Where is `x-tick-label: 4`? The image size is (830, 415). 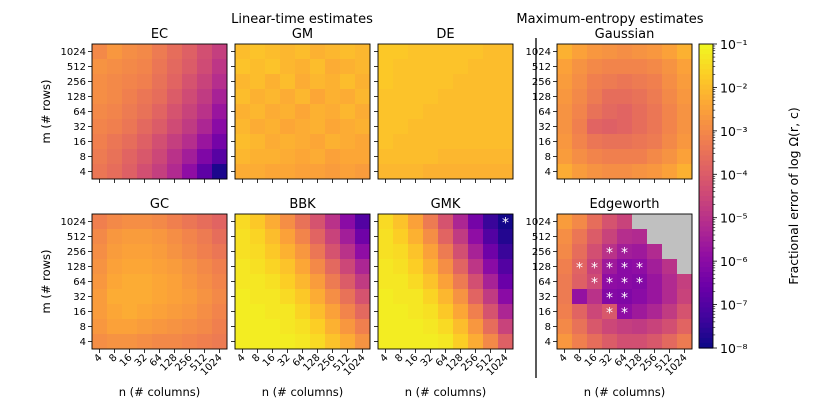
x-tick-label: 4 is located at coordinates (384, 358).